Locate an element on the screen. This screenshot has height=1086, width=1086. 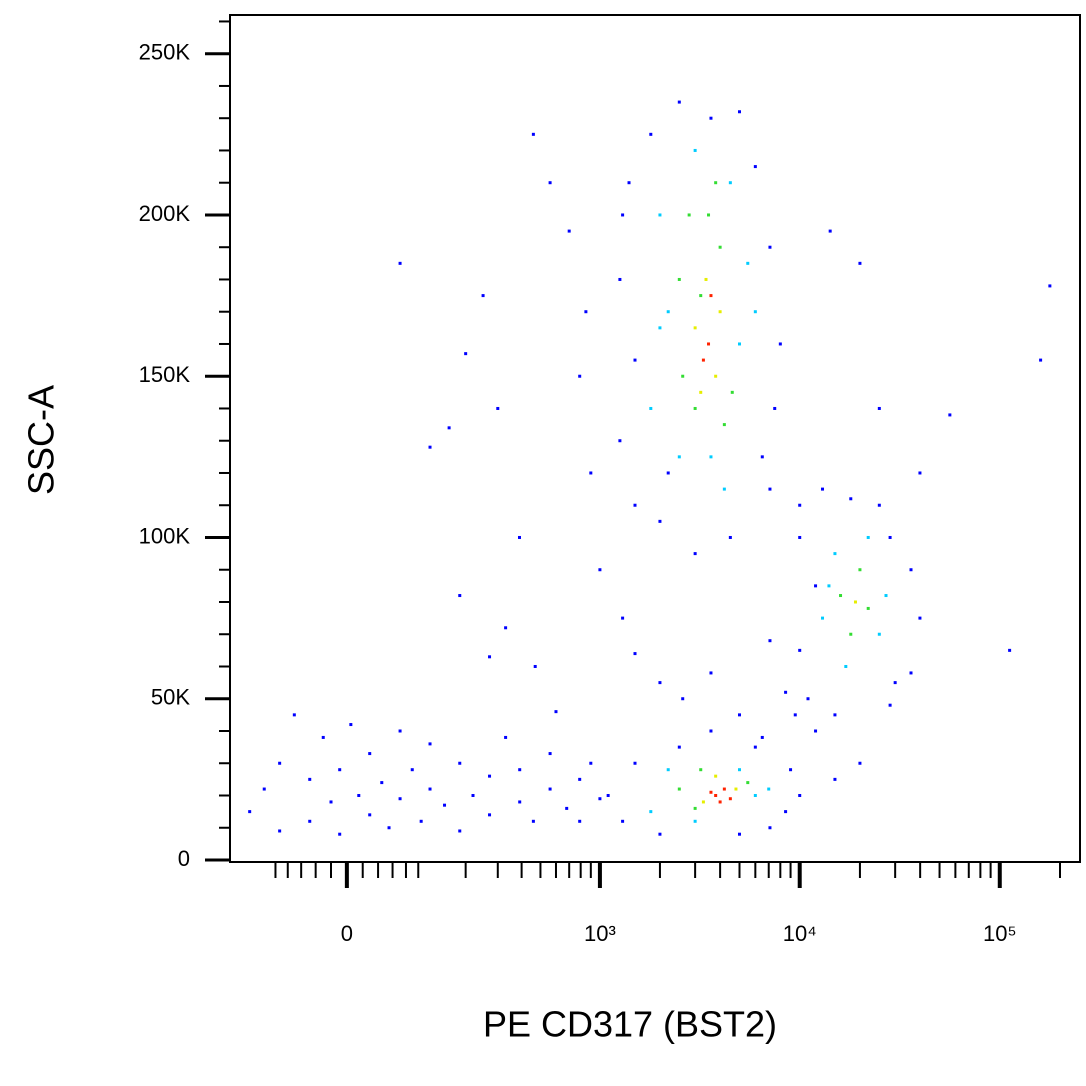
y-tick-label: 0 is located at coordinates (184, 858).